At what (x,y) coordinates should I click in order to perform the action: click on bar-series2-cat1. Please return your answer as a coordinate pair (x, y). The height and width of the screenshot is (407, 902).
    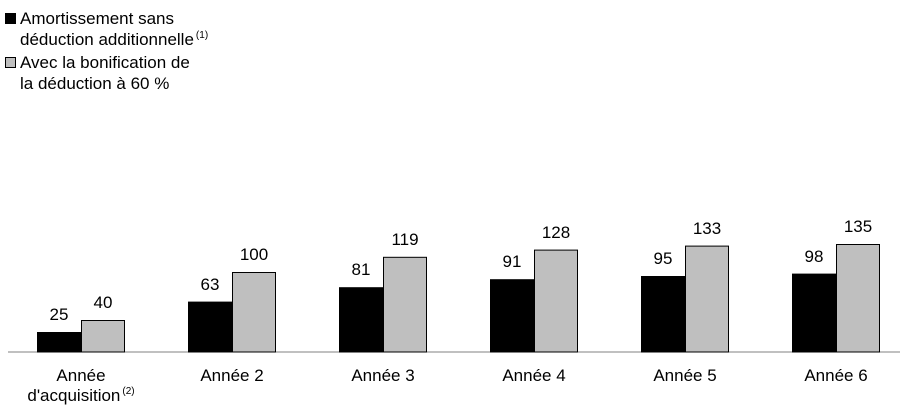
    Looking at the image, I should click on (103, 336).